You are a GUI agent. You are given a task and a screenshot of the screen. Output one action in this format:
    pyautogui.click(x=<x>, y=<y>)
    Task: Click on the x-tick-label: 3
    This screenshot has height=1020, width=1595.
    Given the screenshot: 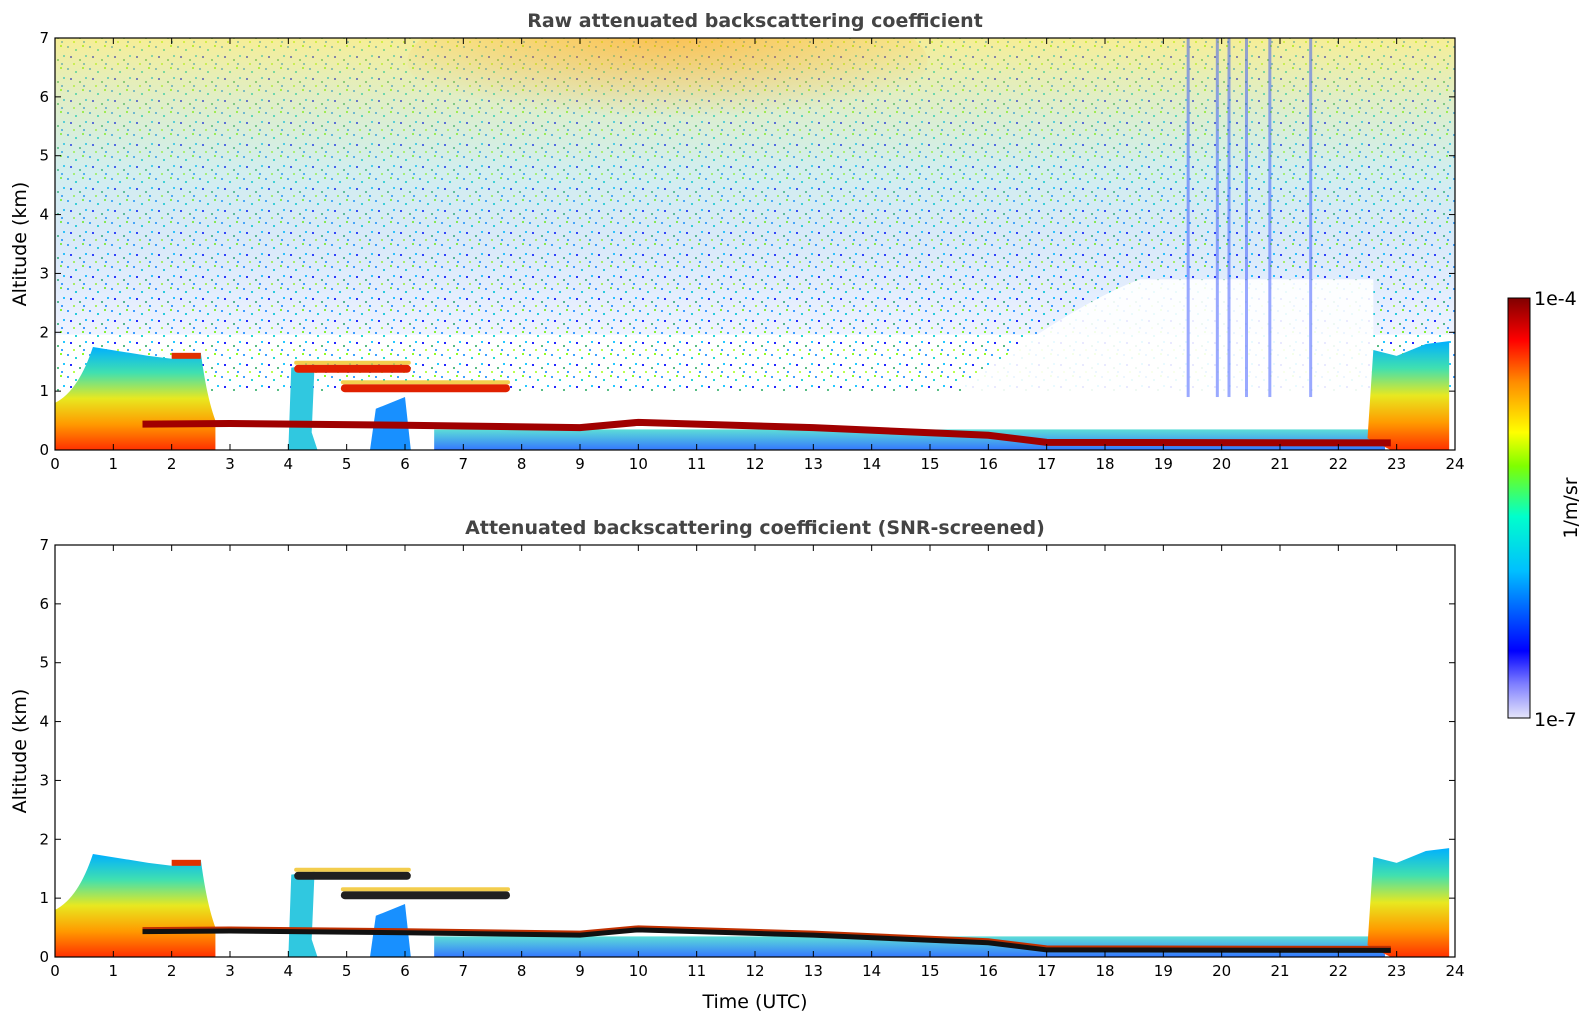 What is the action you would take?
    pyautogui.click(x=230, y=464)
    